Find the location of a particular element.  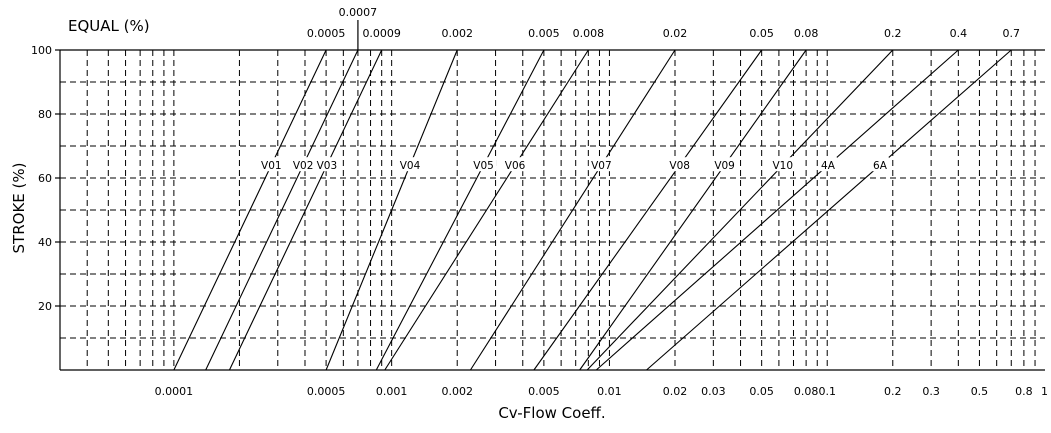

series-label-v07: V07 is located at coordinates (601, 166).